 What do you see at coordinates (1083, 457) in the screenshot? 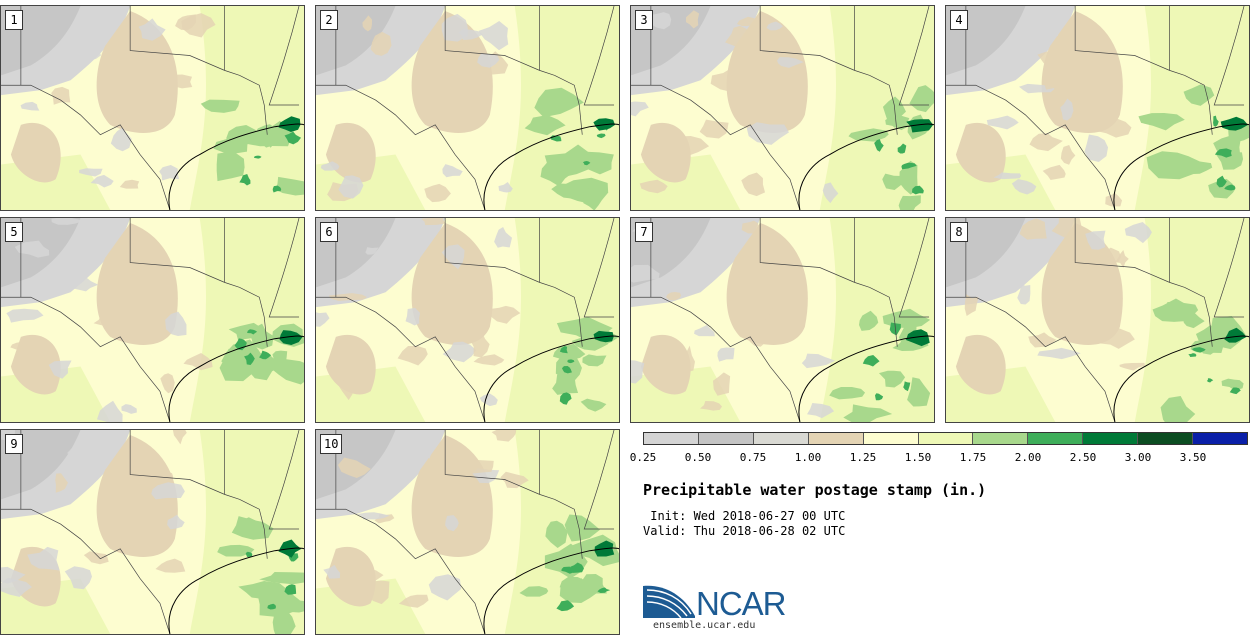
I see `colorbar-tick-label: 2.50` at bounding box center [1083, 457].